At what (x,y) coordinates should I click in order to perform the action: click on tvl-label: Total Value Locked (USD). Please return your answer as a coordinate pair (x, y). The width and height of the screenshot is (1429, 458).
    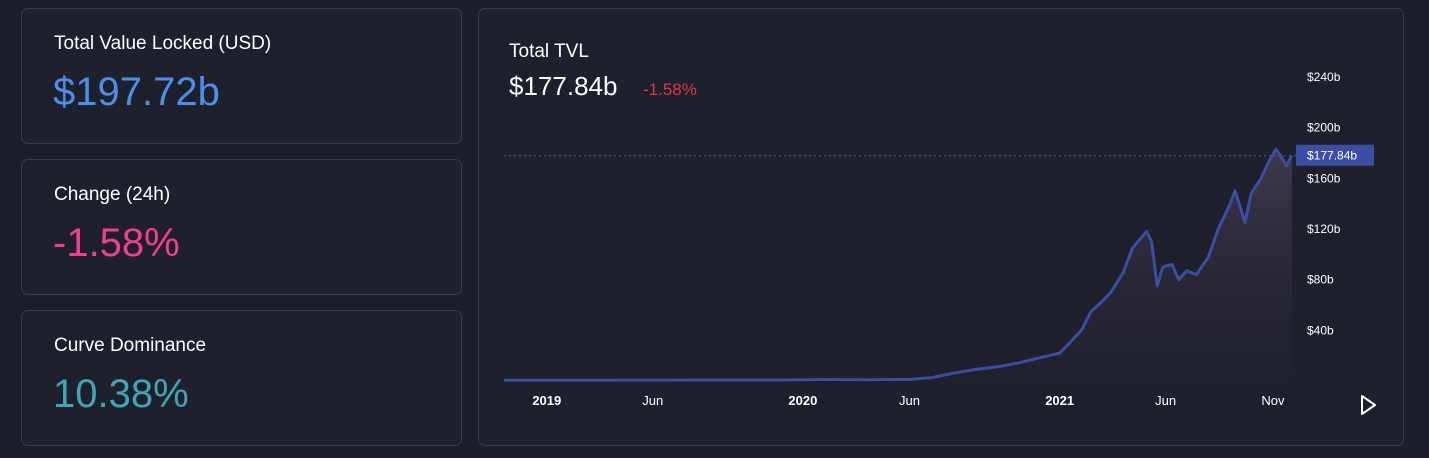
    Looking at the image, I should click on (163, 43).